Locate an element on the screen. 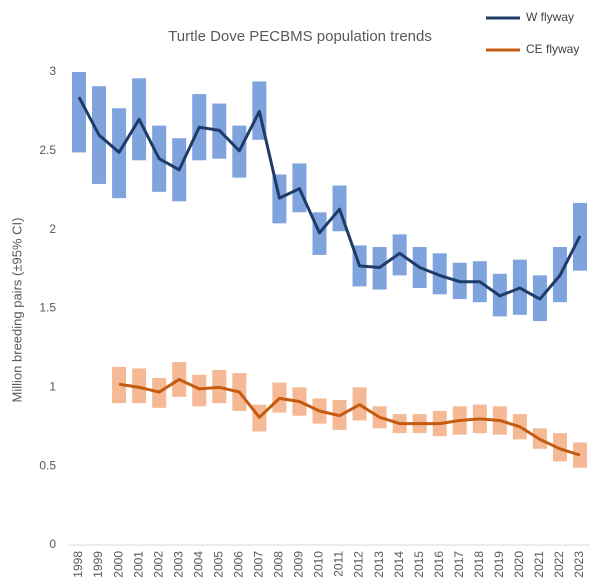  legend-label: W flyway is located at coordinates (550, 17).